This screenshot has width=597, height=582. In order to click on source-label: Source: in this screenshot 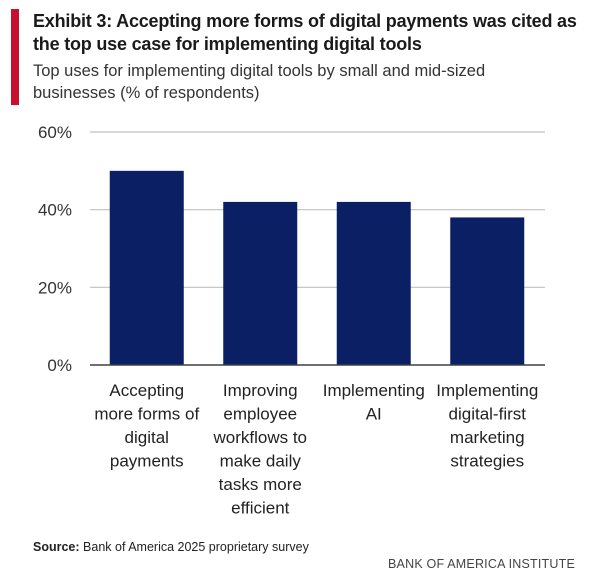, I will do `click(56, 547)`.